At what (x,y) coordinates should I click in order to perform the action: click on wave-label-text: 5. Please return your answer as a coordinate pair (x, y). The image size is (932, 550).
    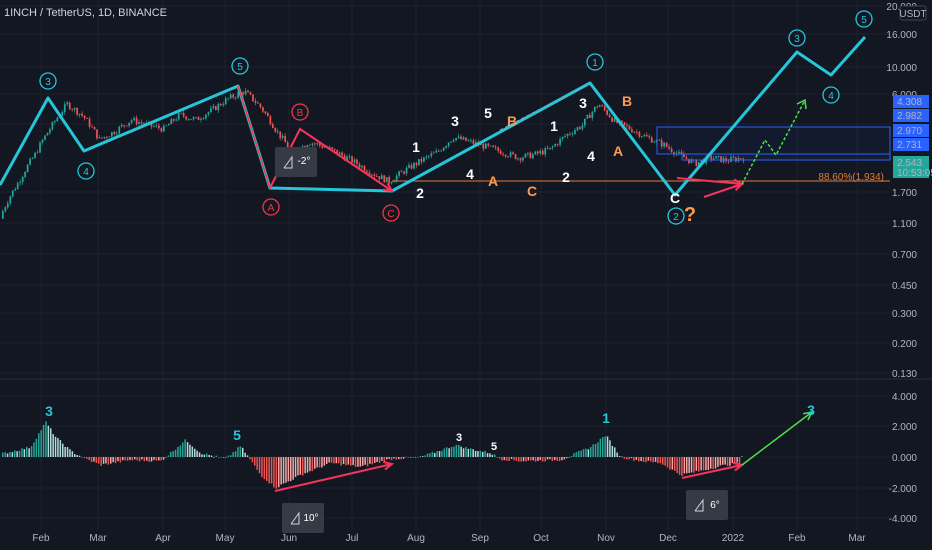
    Looking at the image, I should click on (864, 20).